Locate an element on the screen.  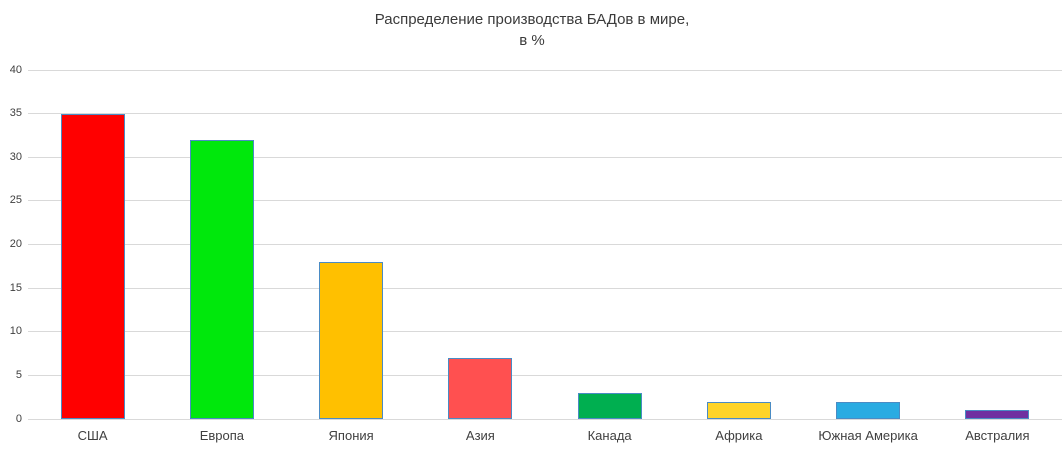
x-tick-label: Южная Америка is located at coordinates (868, 435).